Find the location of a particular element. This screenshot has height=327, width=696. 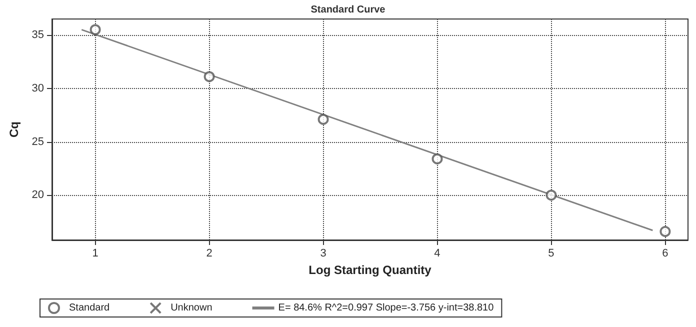

x-tick-label: 3 is located at coordinates (323, 254).